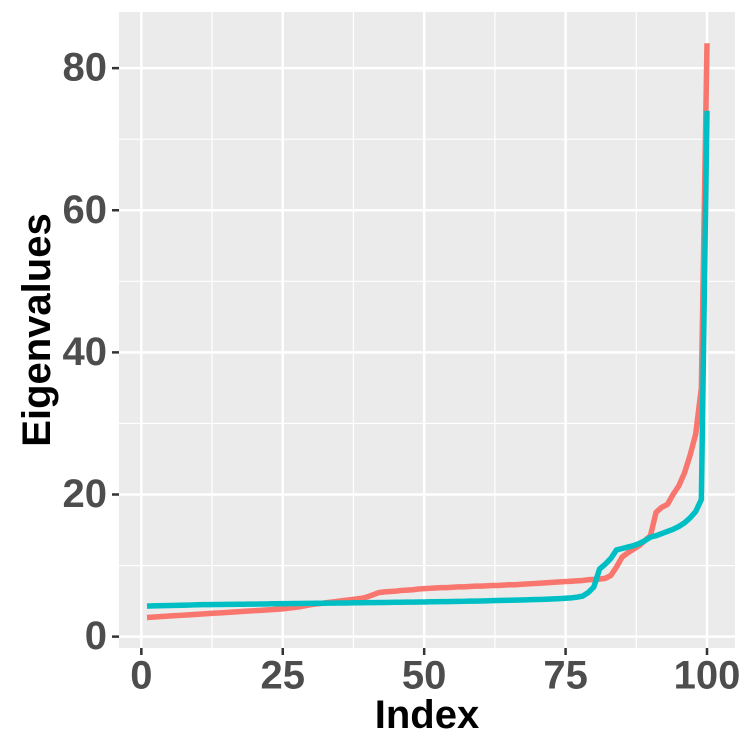 Image resolution: width=747 pixels, height=752 pixels. I want to click on x-axis-title: Index, so click(427, 715).